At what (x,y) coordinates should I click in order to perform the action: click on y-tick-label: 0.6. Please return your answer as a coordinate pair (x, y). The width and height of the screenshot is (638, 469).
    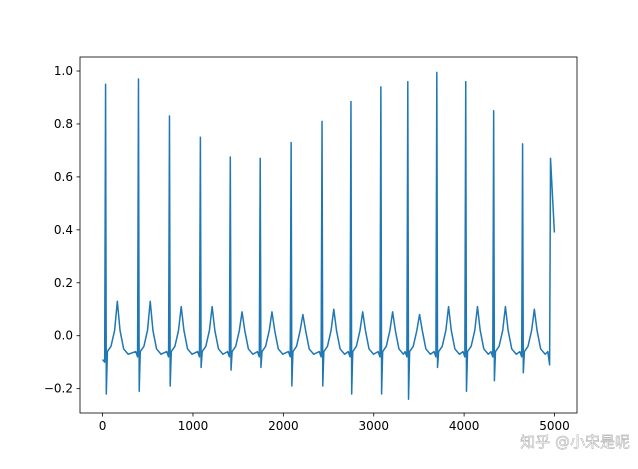
    Looking at the image, I should click on (63, 177).